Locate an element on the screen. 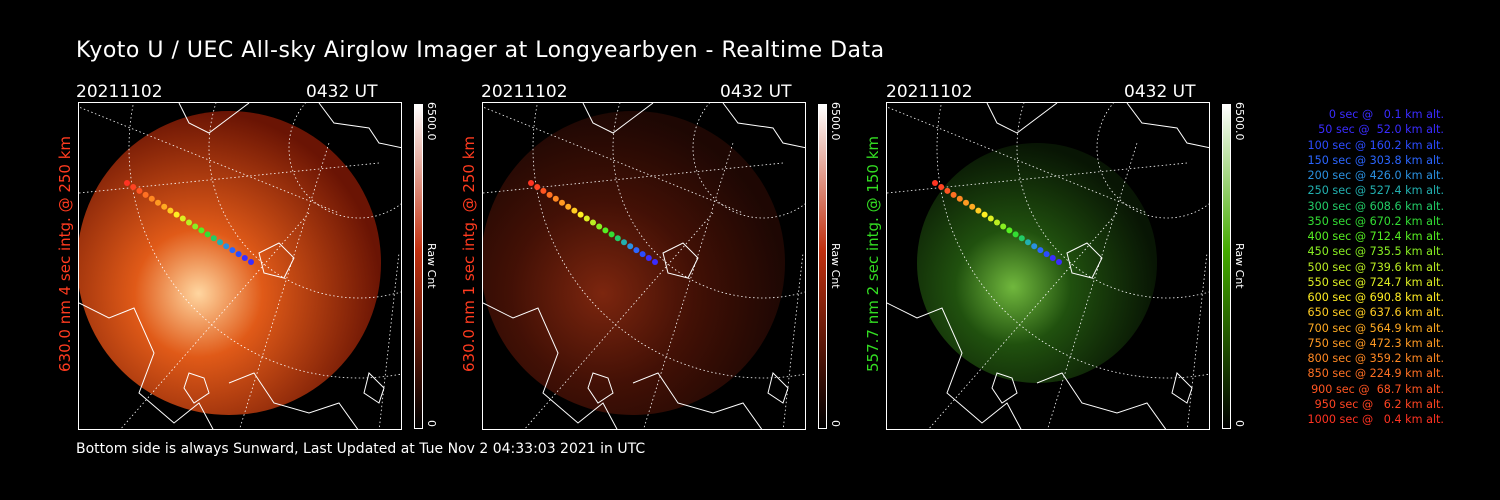 Image resolution: width=1500 pixels, height=500 pixels. panel-1-map is located at coordinates (240, 266).